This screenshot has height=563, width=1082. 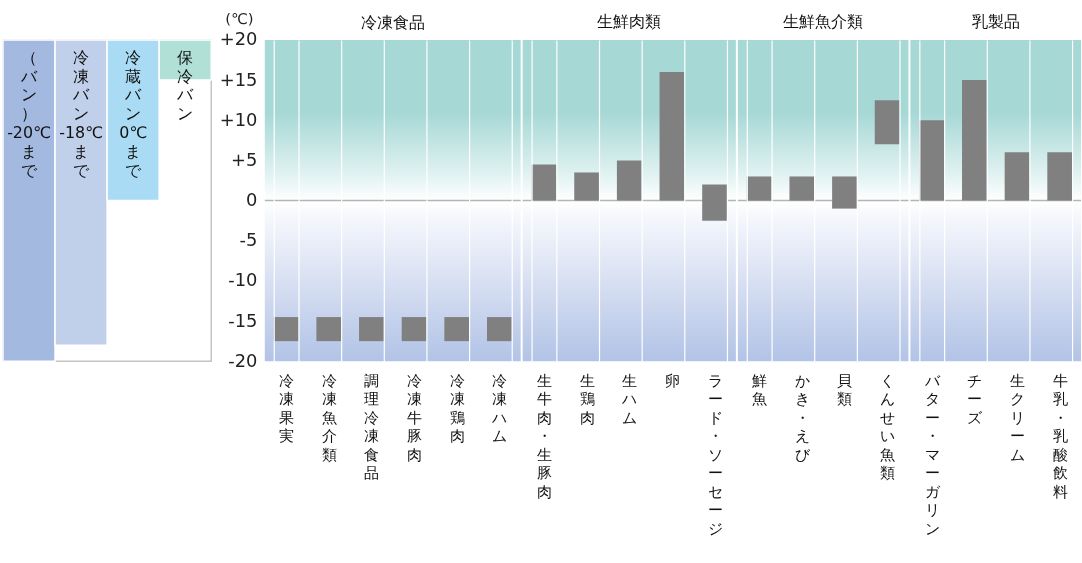 I want to click on x-tick-label: 生ハム, so click(x=629, y=399).